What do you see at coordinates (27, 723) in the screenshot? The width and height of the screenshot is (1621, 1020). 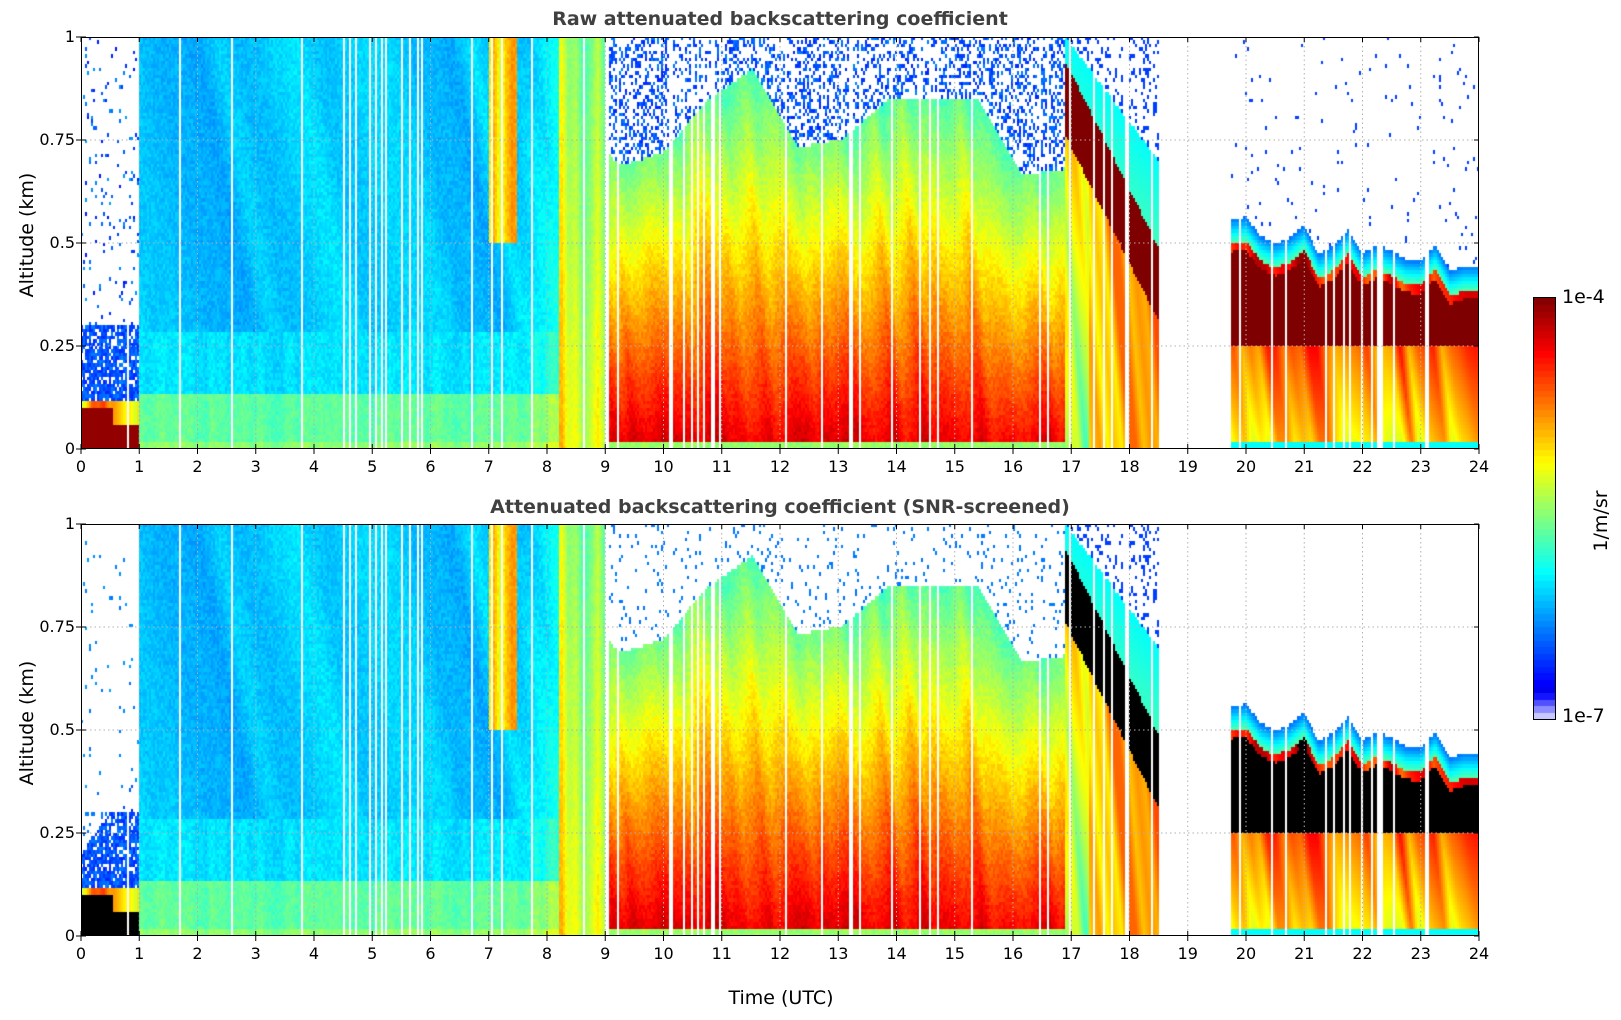 I see `y-axis-label-screened: Altitude (km)` at bounding box center [27, 723].